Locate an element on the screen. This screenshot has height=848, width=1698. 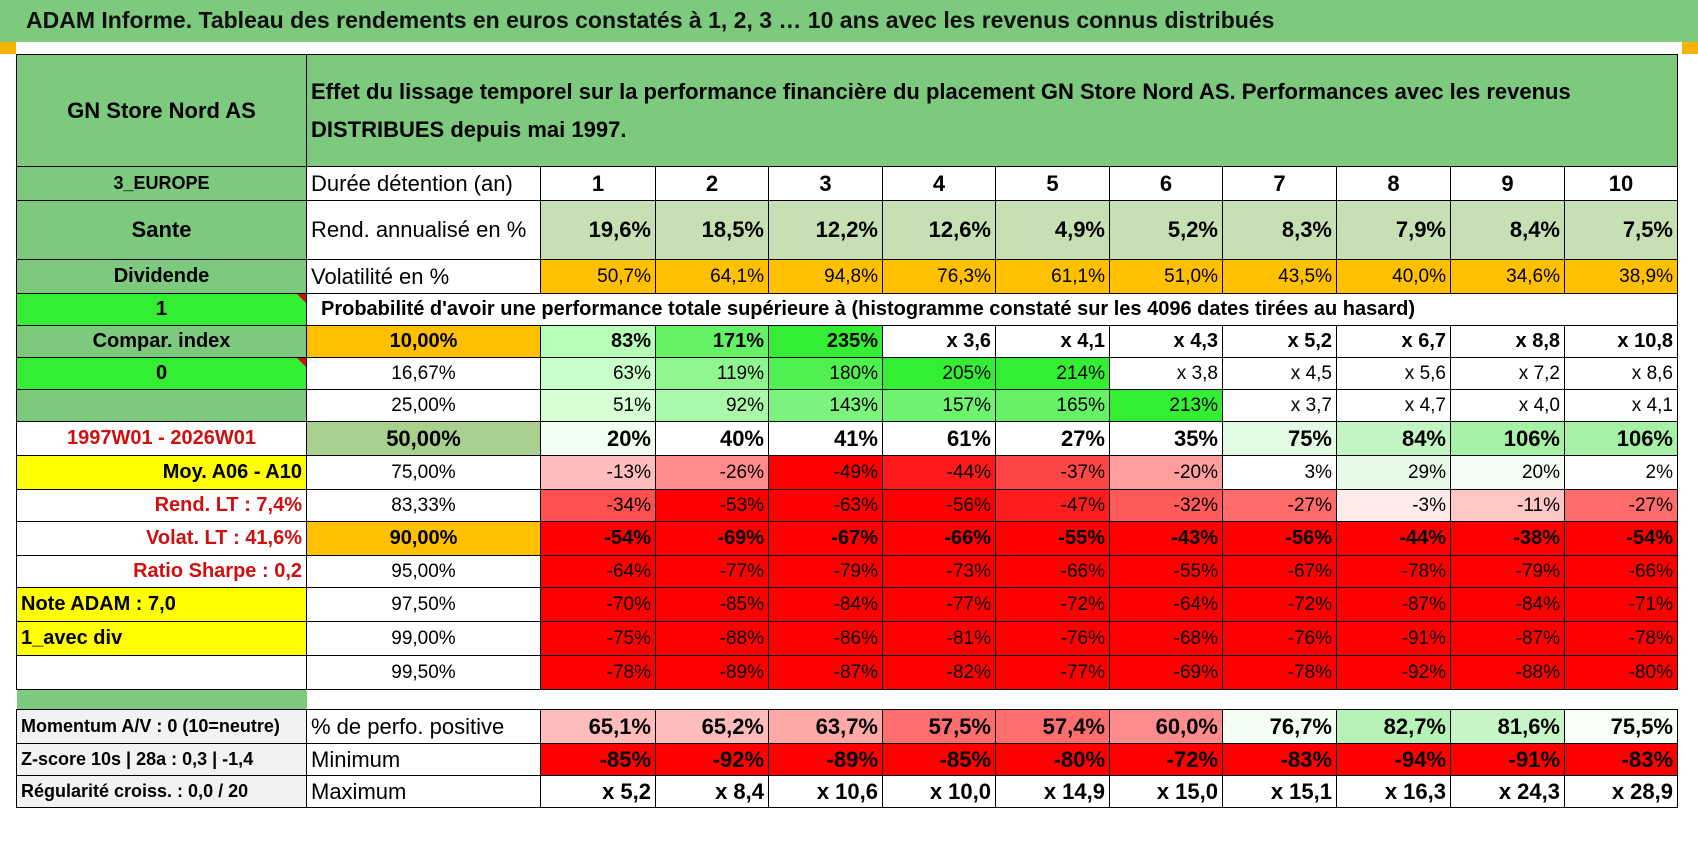
return-value: 12,6% is located at coordinates (939, 230).